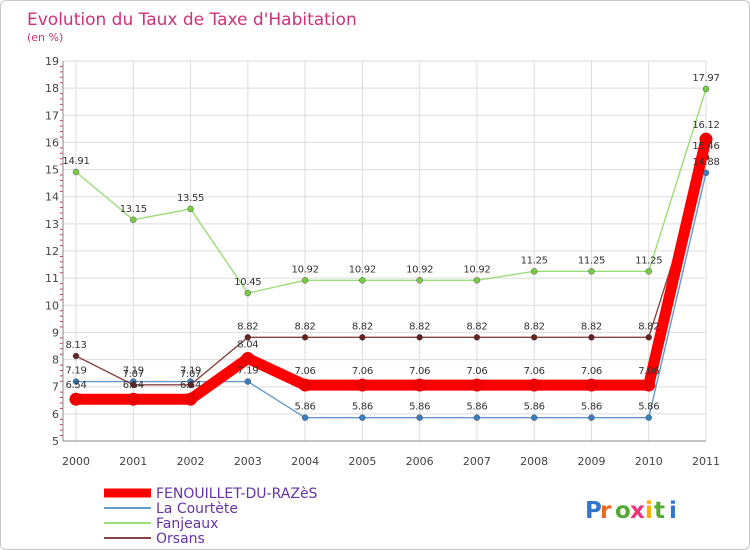  What do you see at coordinates (637, 511) in the screenshot?
I see `logo-letter: x` at bounding box center [637, 511].